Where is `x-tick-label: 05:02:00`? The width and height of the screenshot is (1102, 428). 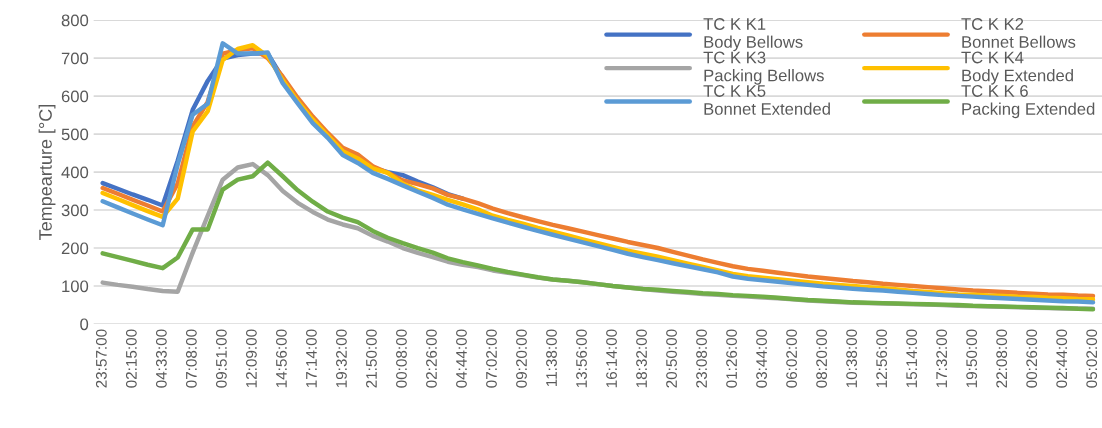 x-tick-label: 05:02:00 is located at coordinates (1092, 358).